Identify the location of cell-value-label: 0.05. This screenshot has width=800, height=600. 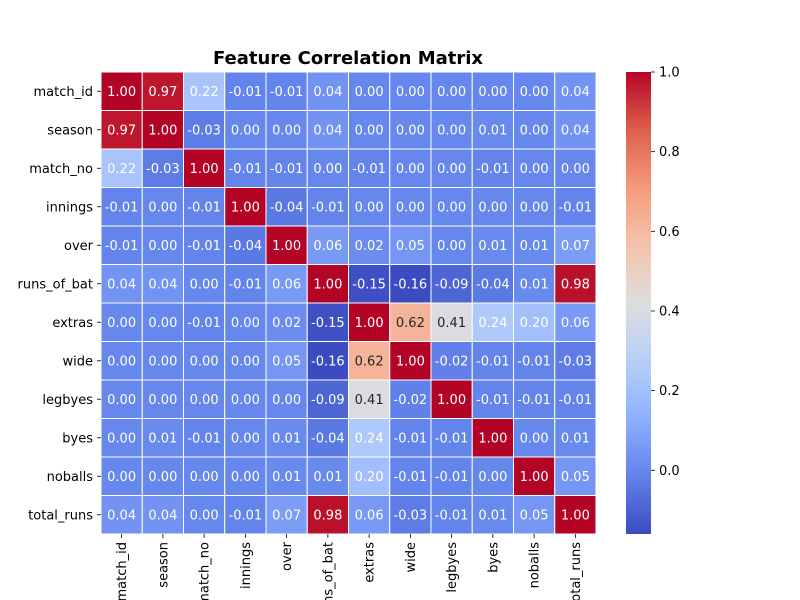
(575, 477).